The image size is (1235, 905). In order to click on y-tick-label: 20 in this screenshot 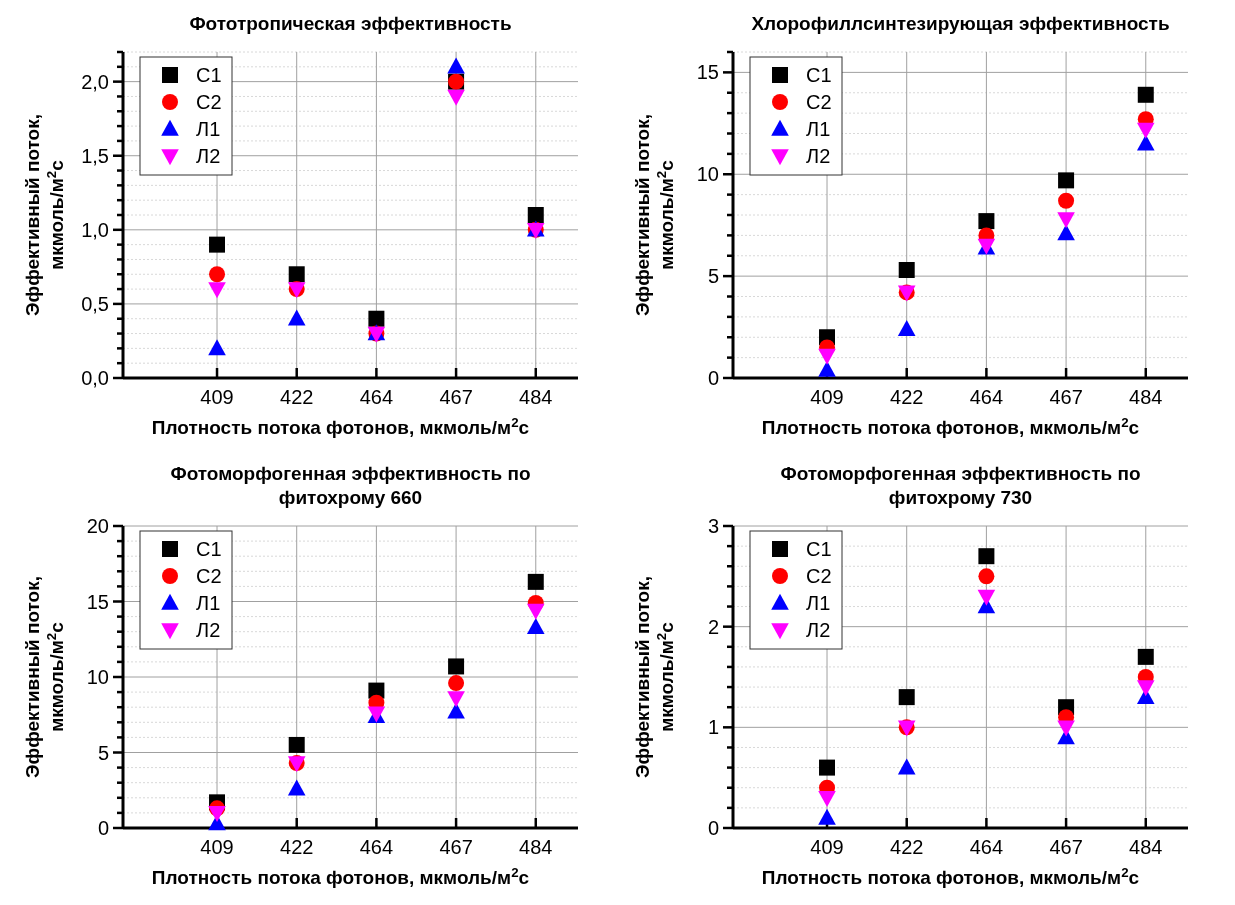, I will do `click(97, 526)`.